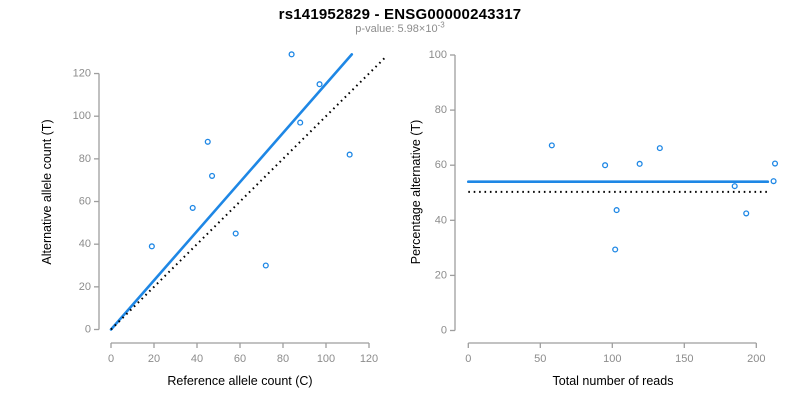  What do you see at coordinates (613, 381) in the screenshot?
I see `x-axis-title: Total number of reads` at bounding box center [613, 381].